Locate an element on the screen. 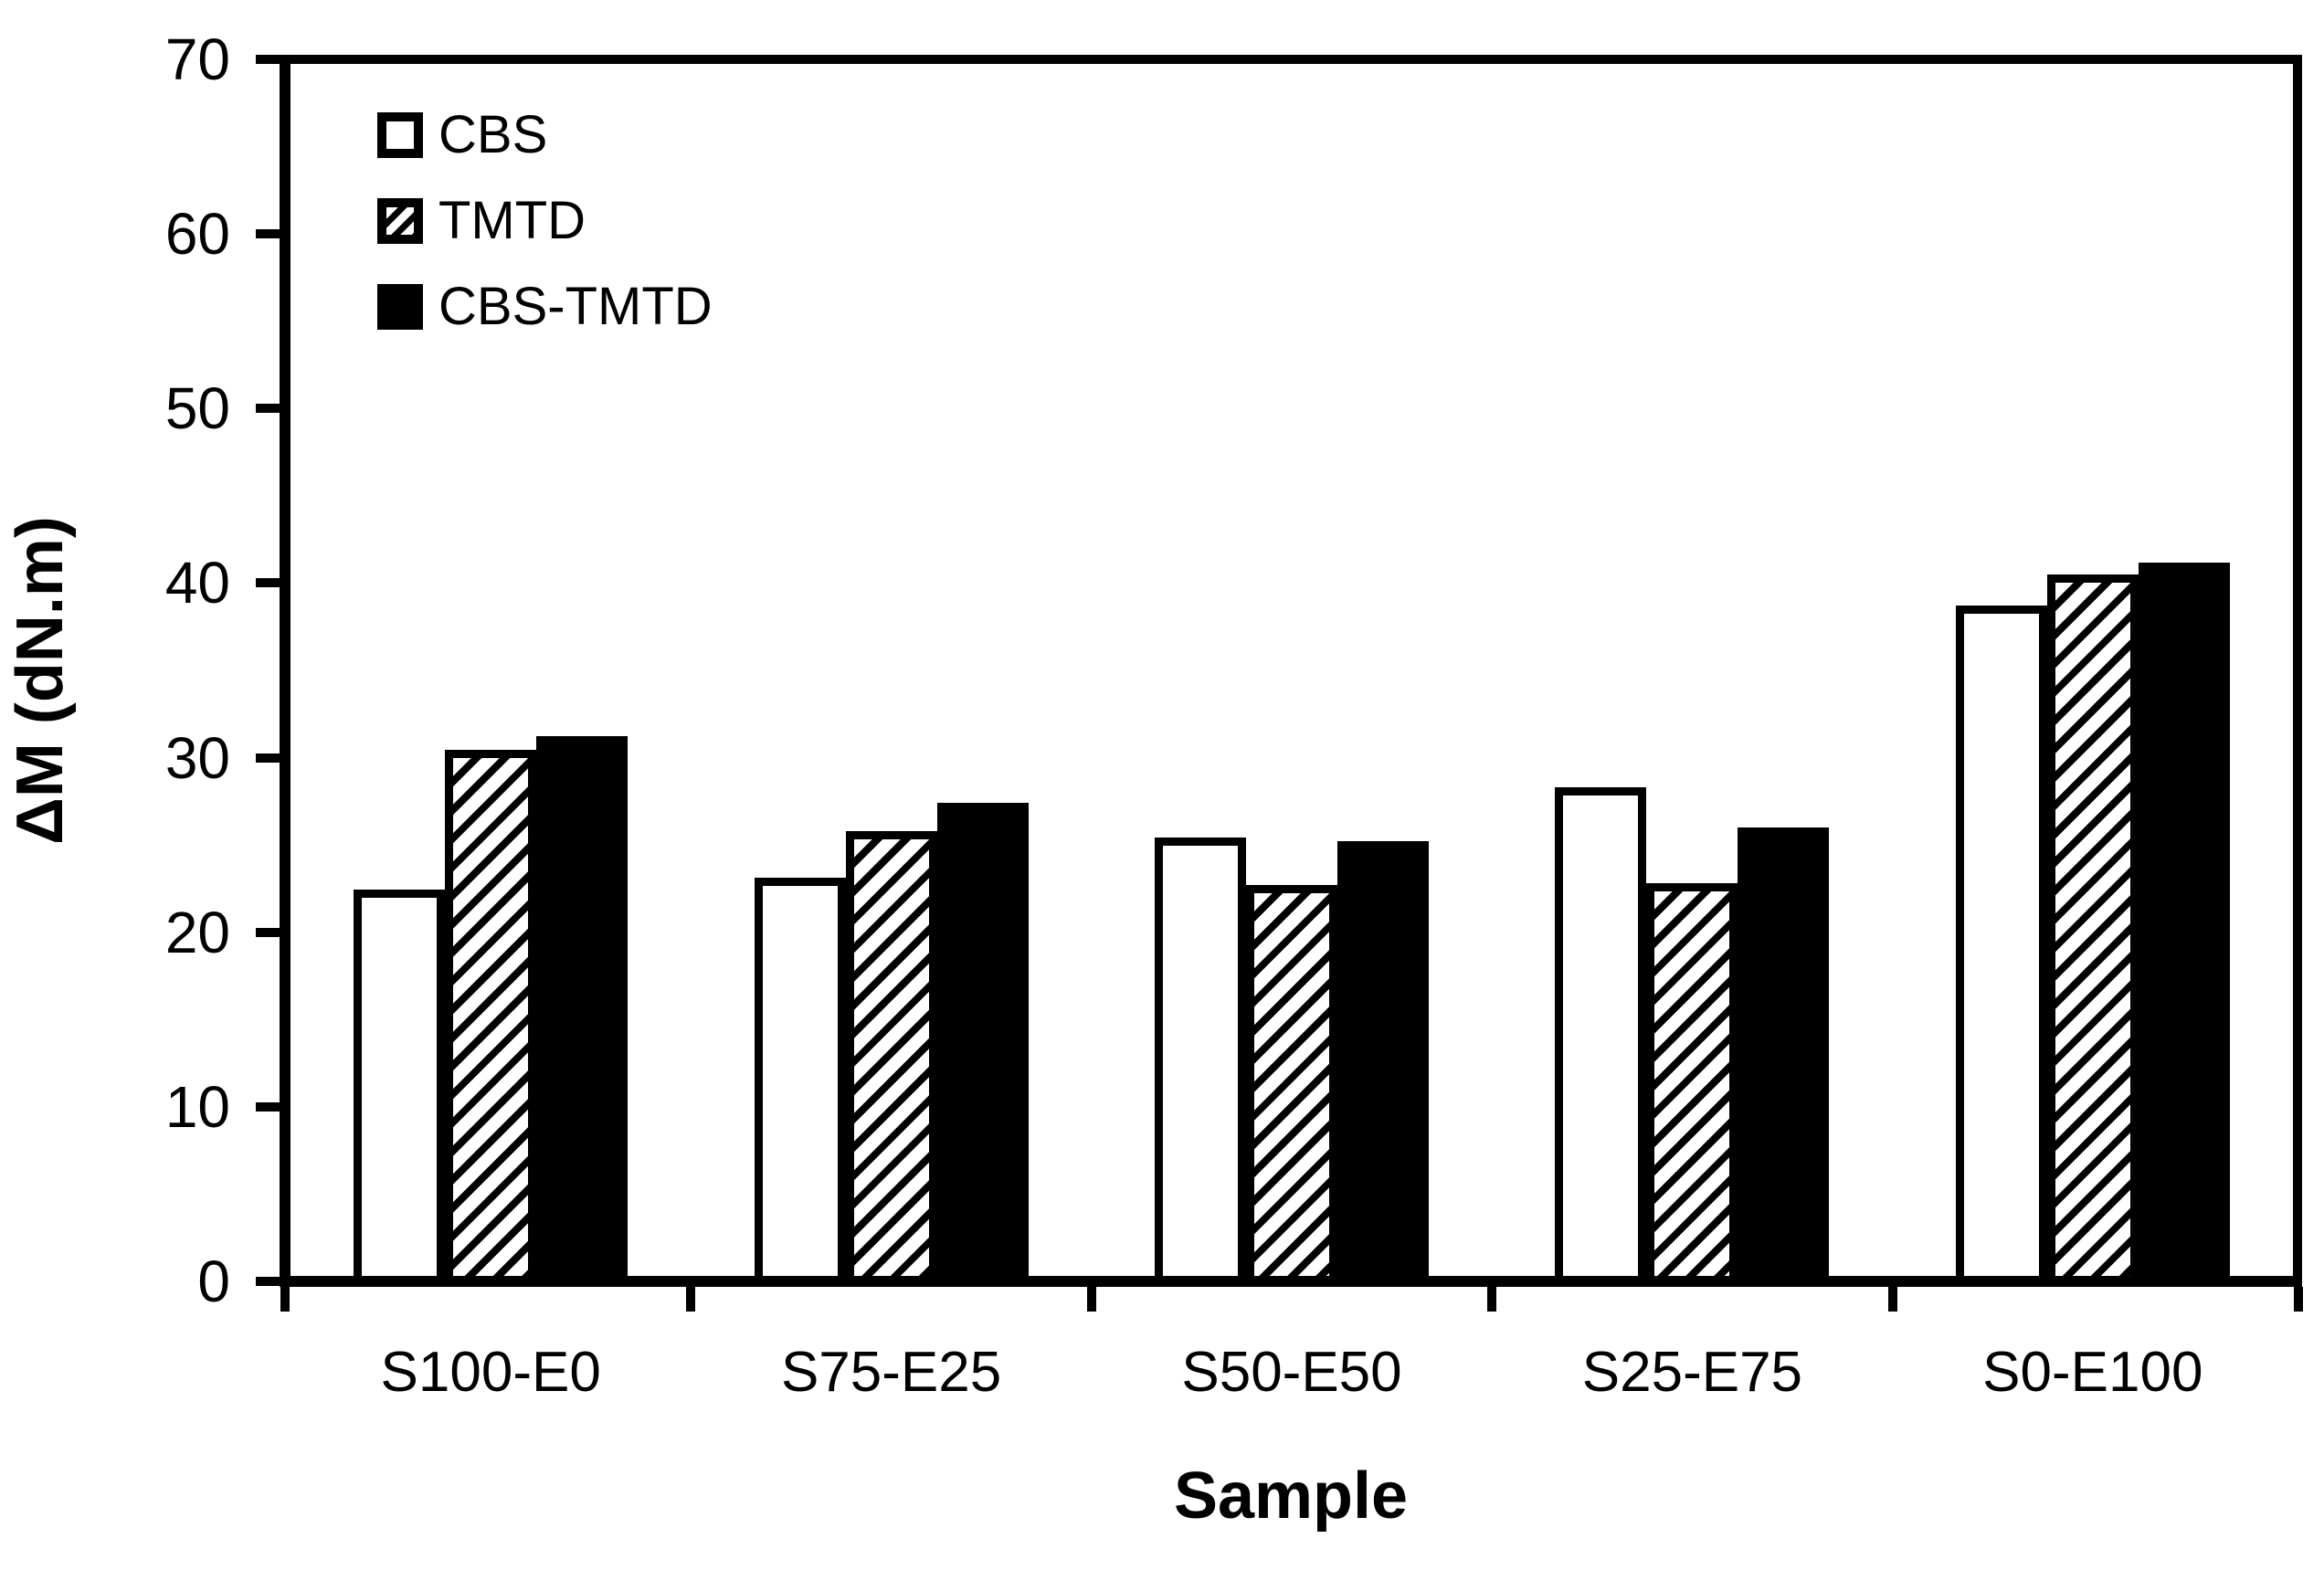  bar-TMTD-S25-E75 is located at coordinates (1692, 1080).